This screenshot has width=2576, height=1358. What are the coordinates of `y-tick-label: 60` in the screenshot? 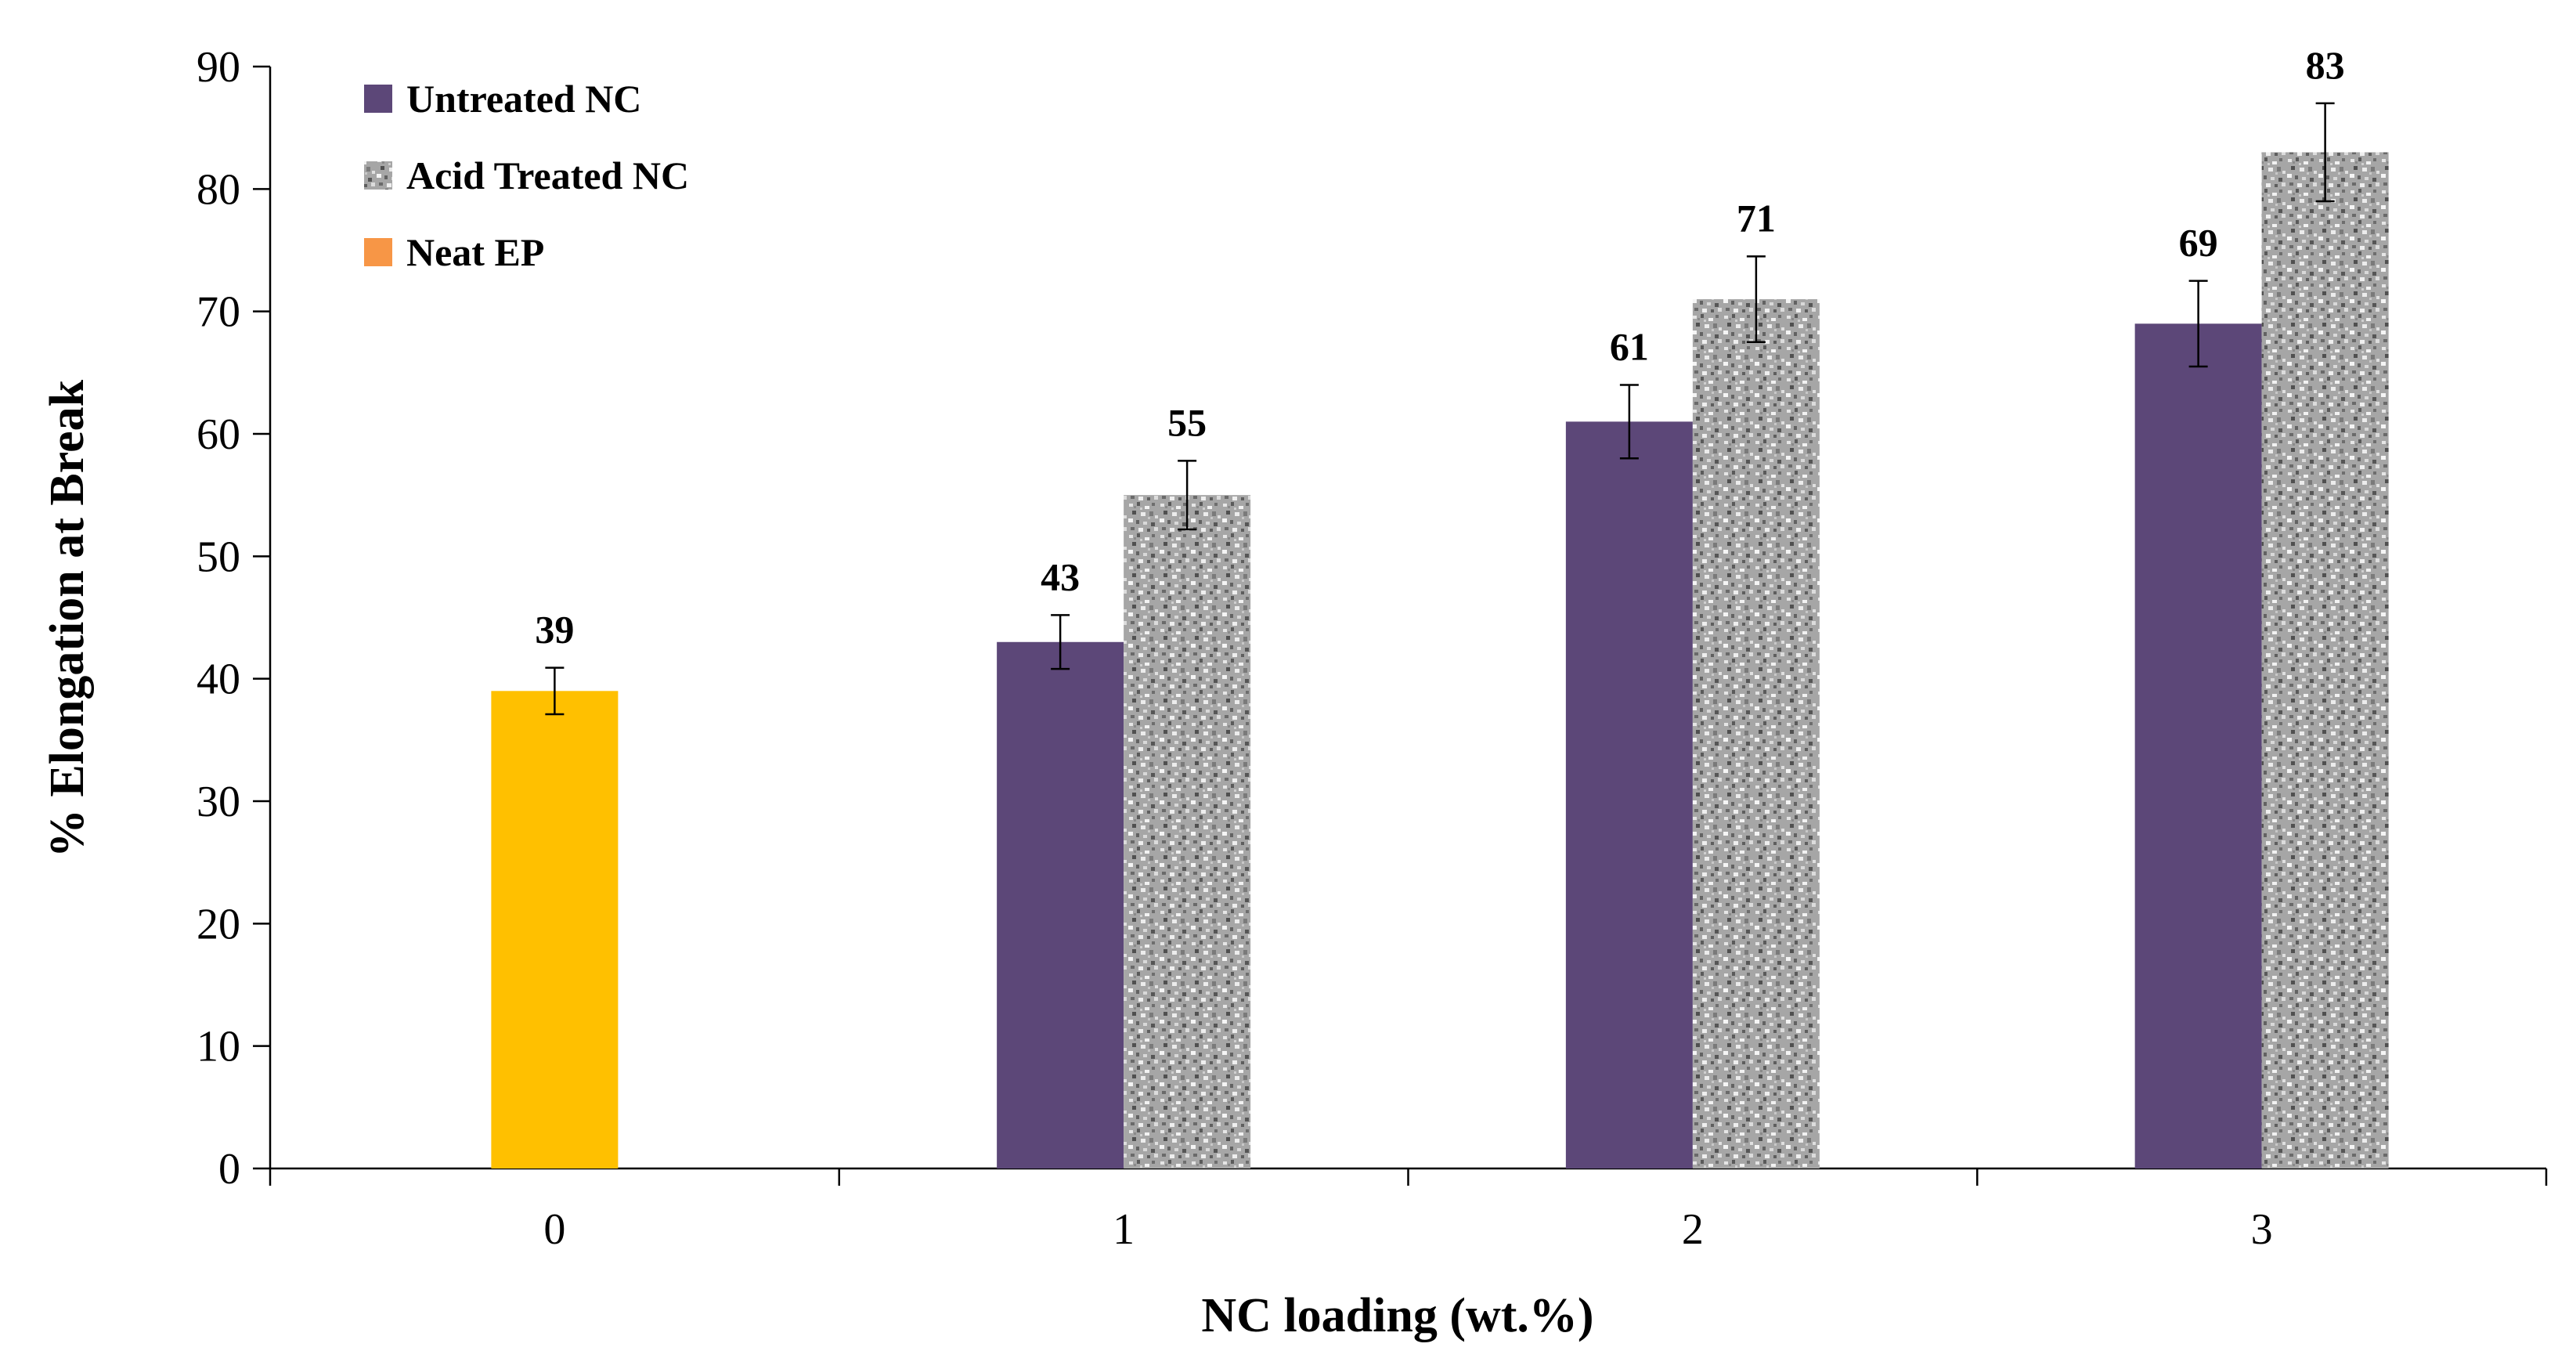 It's located at (218, 435).